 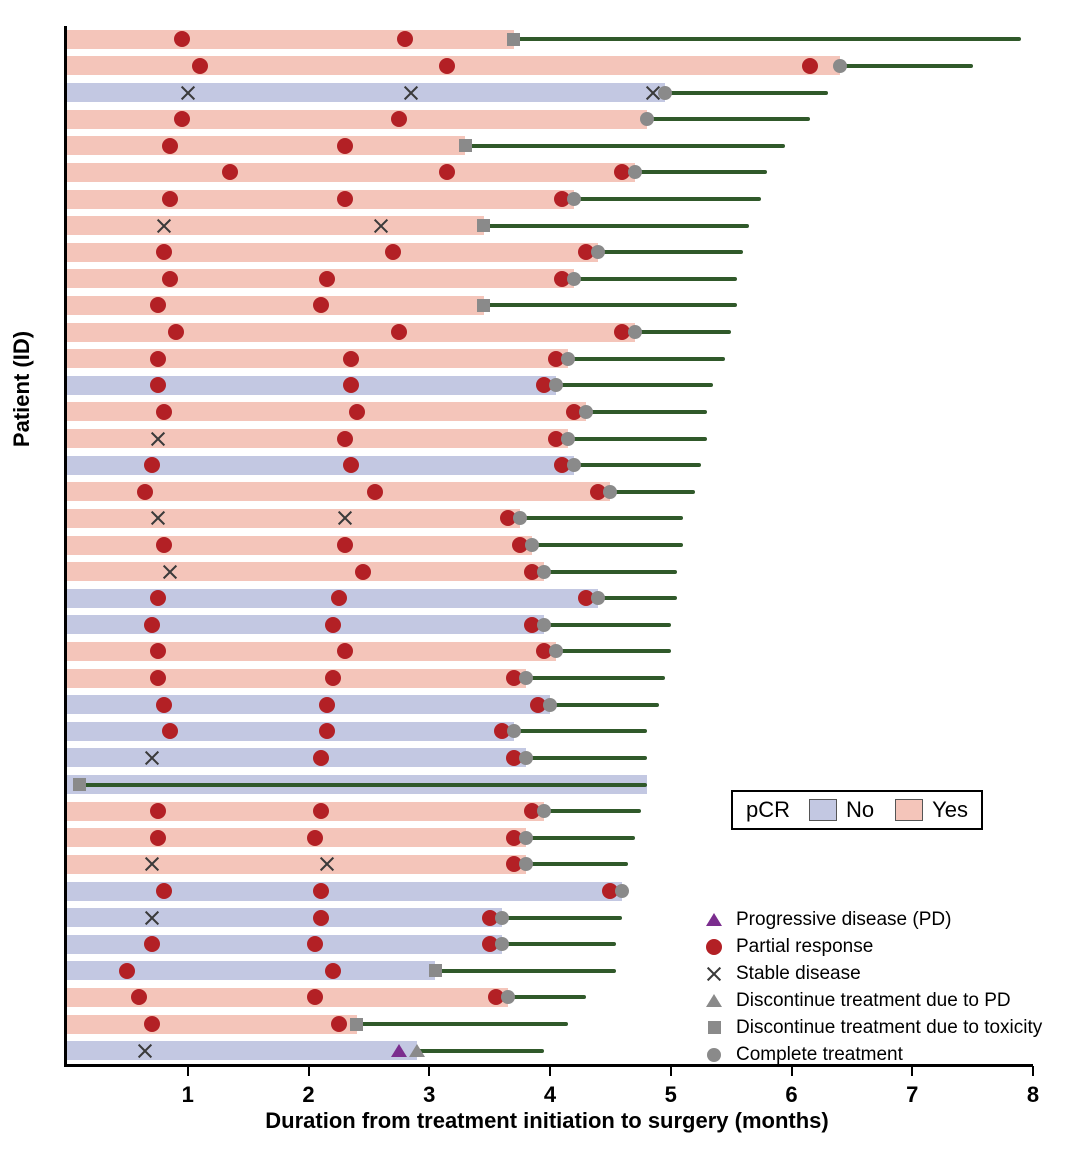 I want to click on partial-response-icon, so click(x=714, y=946).